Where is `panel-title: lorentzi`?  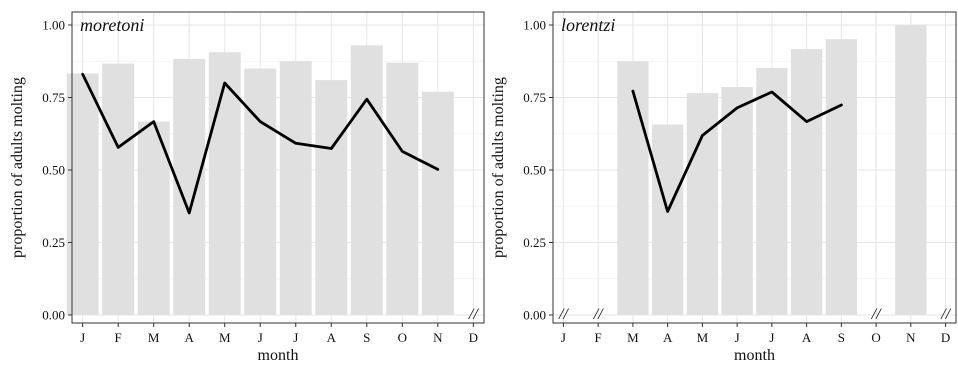 panel-title: lorentzi is located at coordinates (588, 25).